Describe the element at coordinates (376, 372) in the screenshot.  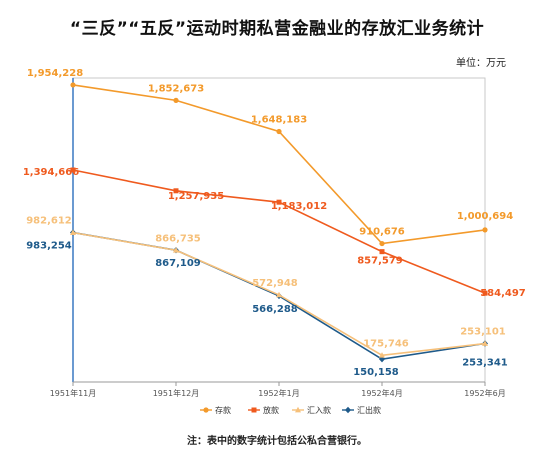
I see `data-label: 150,158` at that location.